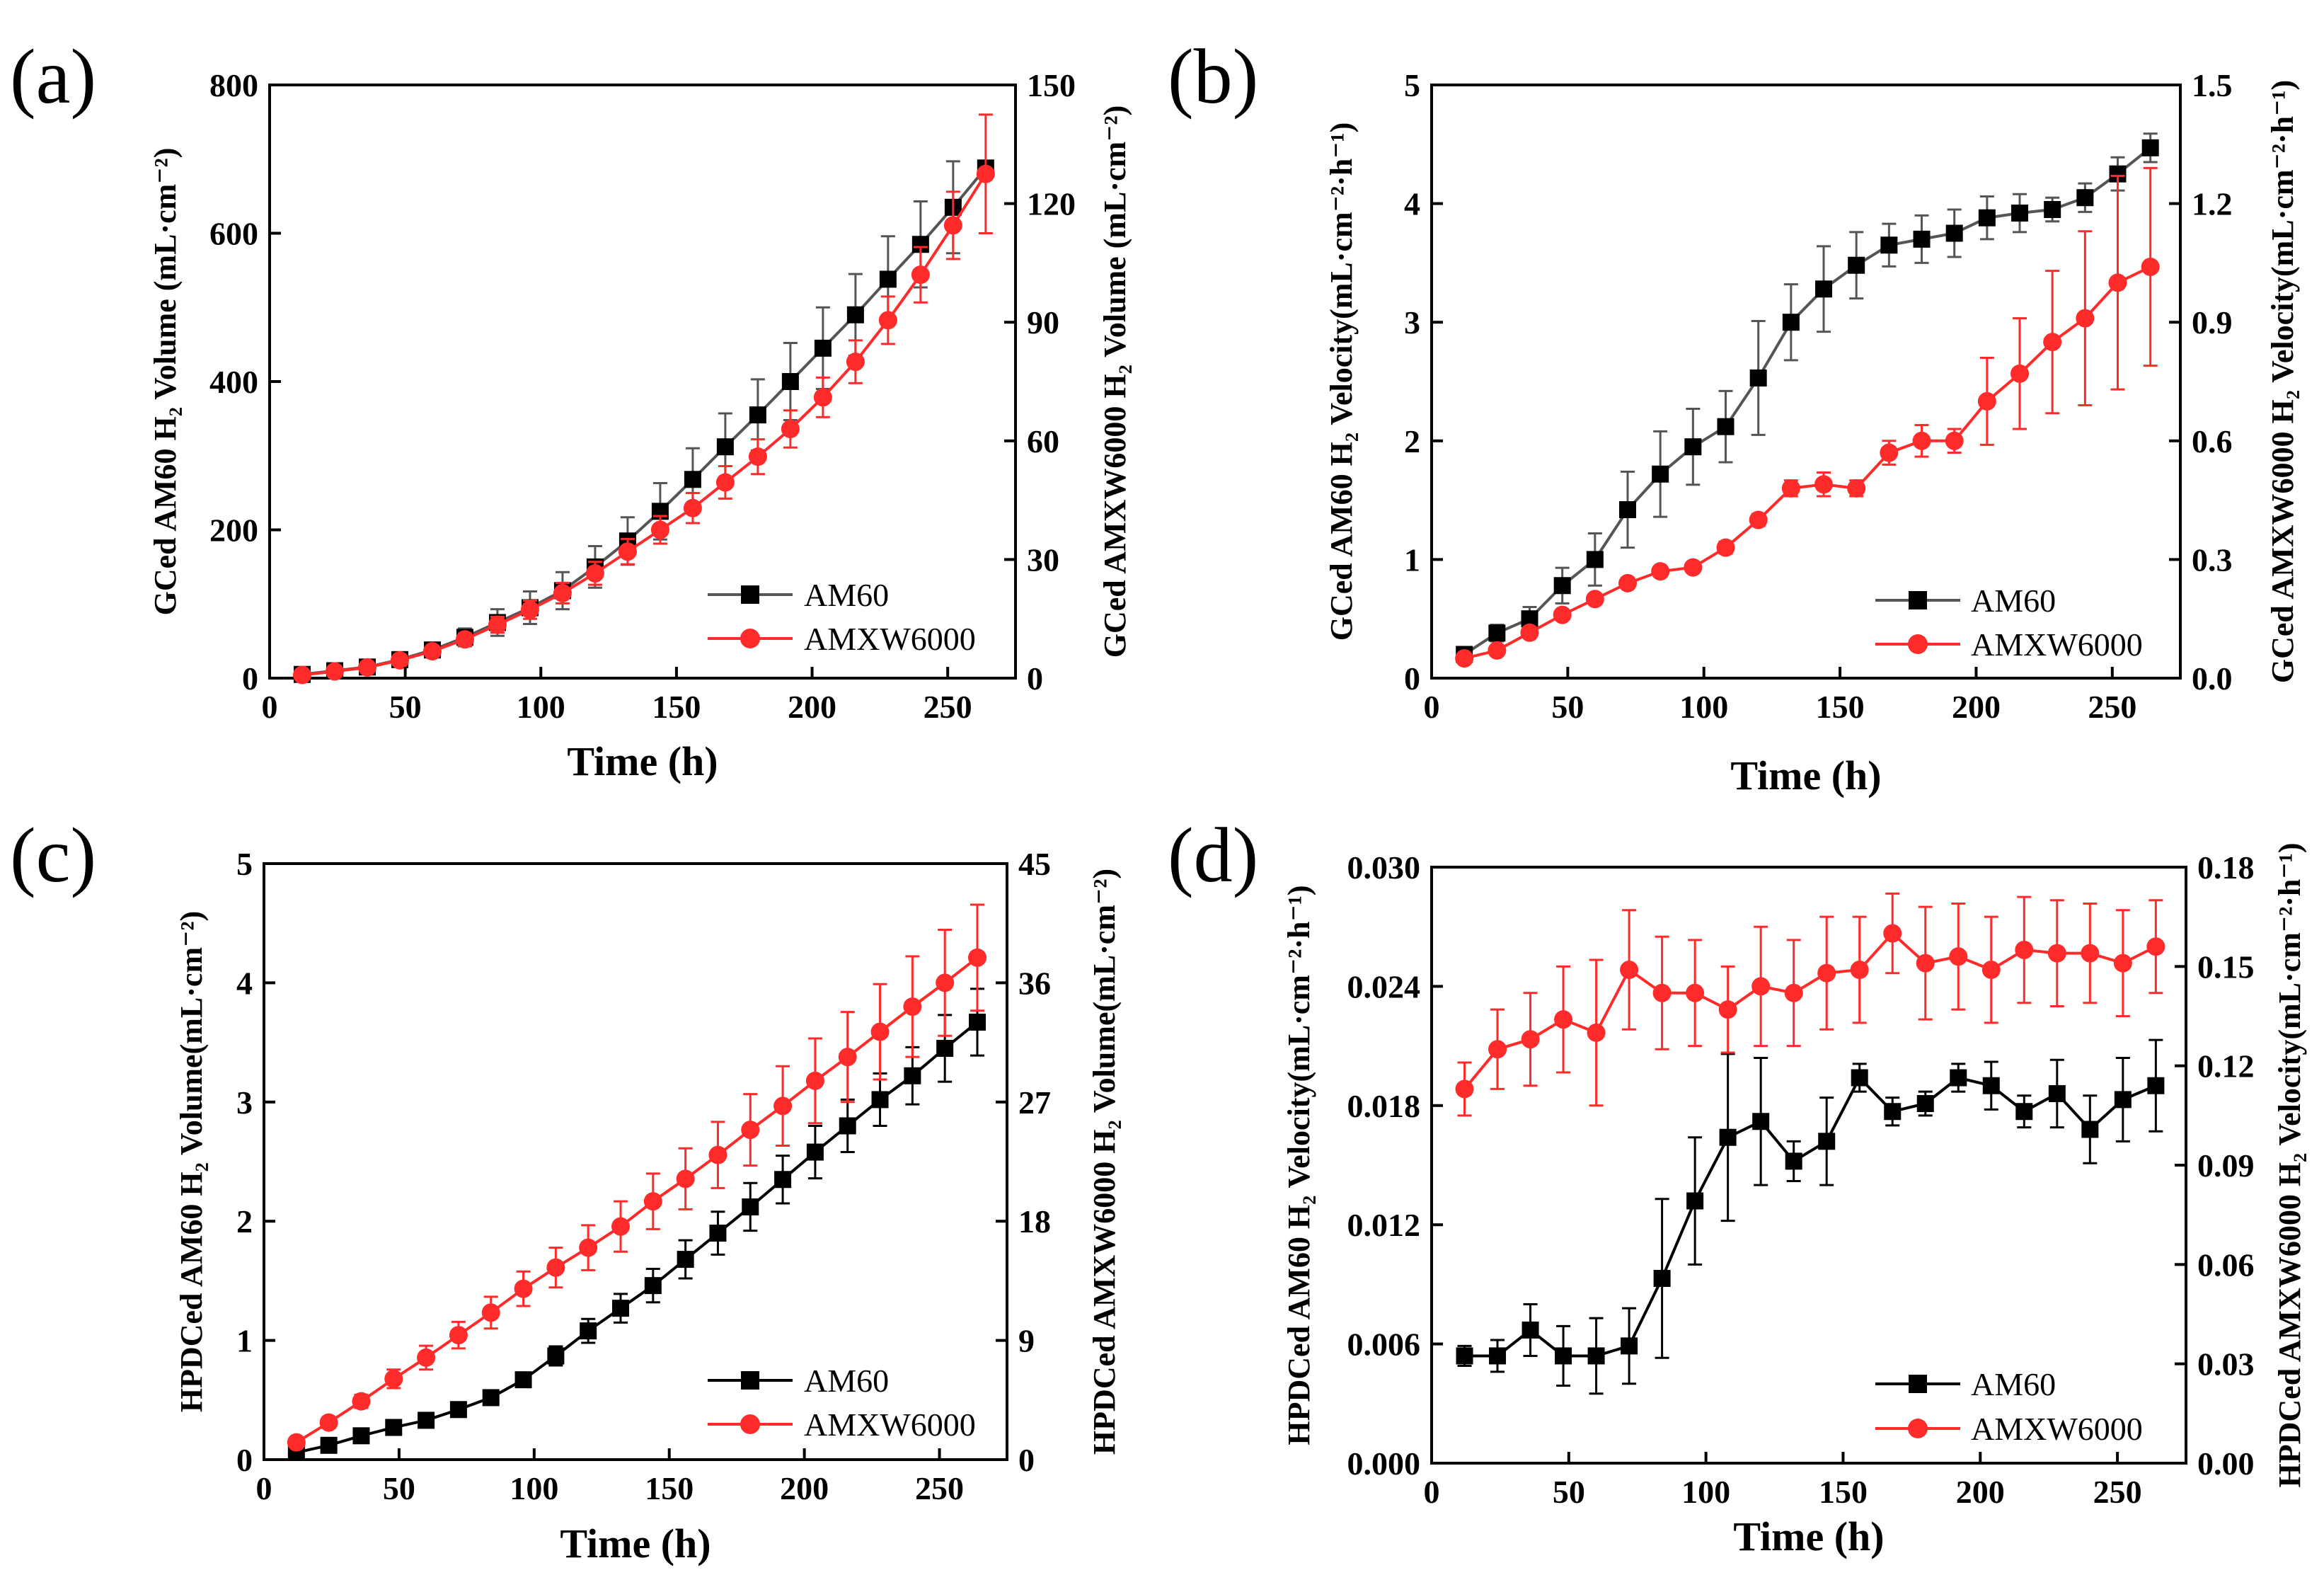 This screenshot has width=2324, height=1592. I want to click on panel-b-legend-marker-am60, so click(1918, 600).